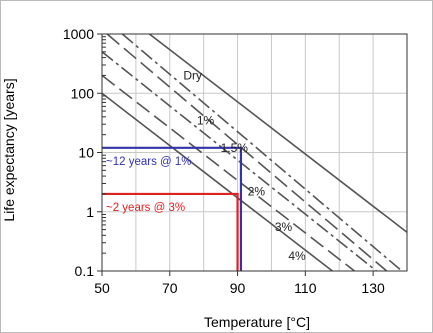 The height and width of the screenshot is (333, 433). I want to click on series-label: 3%, so click(284, 227).